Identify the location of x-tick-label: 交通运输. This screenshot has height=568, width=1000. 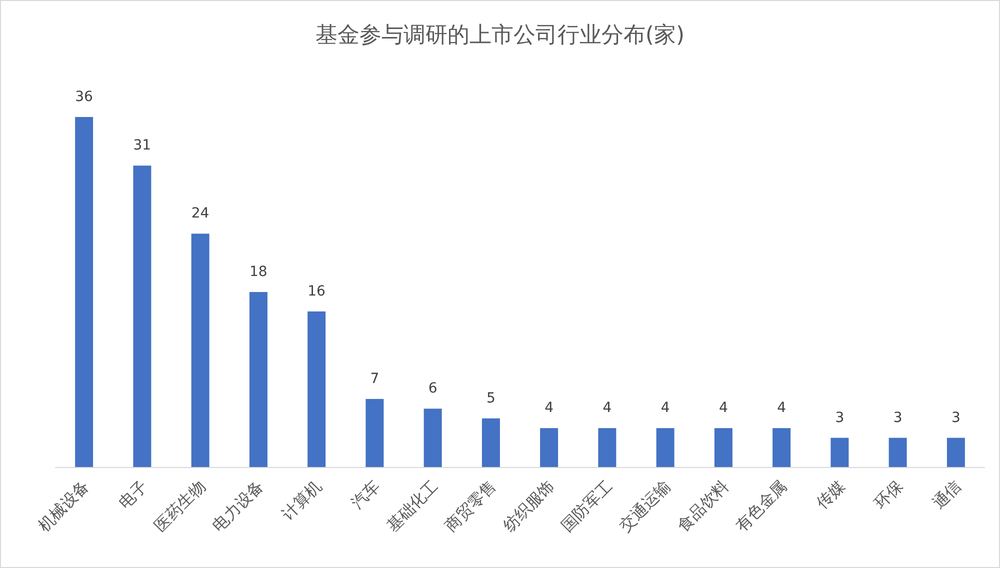
(644, 506).